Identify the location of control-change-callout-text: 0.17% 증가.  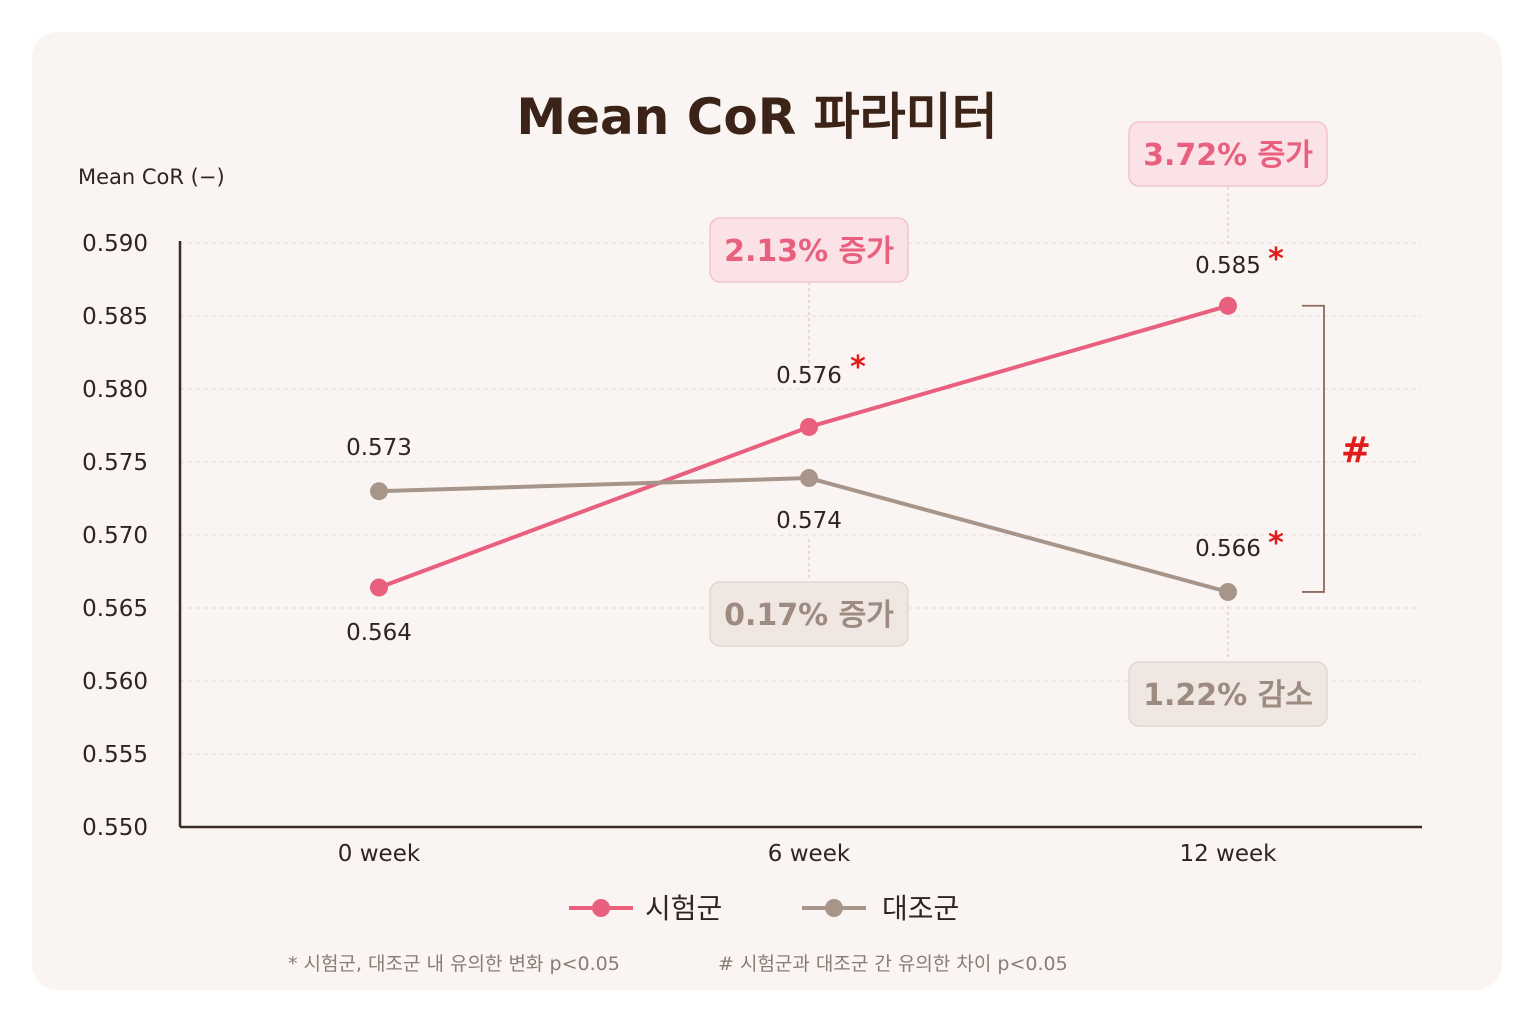
(809, 615).